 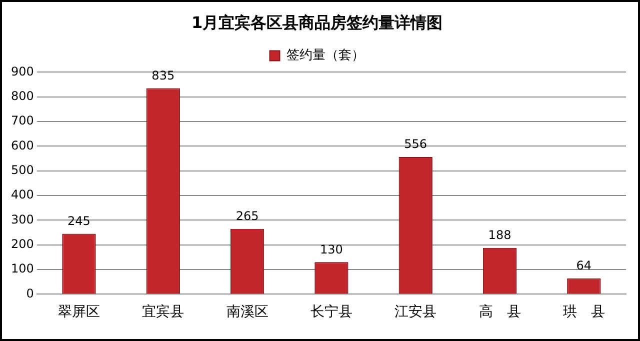 What do you see at coordinates (22, 219) in the screenshot?
I see `y-tick-label: 300` at bounding box center [22, 219].